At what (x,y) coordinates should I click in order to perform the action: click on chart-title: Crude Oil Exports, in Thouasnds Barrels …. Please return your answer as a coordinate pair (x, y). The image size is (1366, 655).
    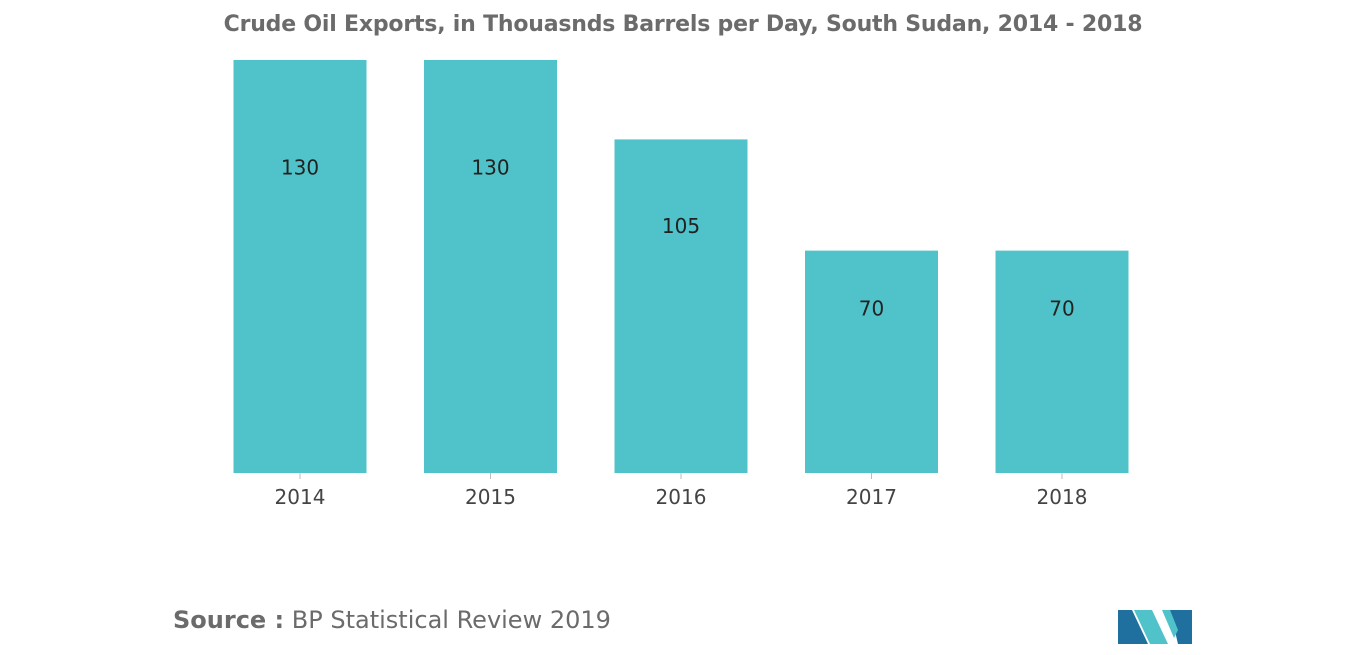
    Looking at the image, I should click on (683, 24).